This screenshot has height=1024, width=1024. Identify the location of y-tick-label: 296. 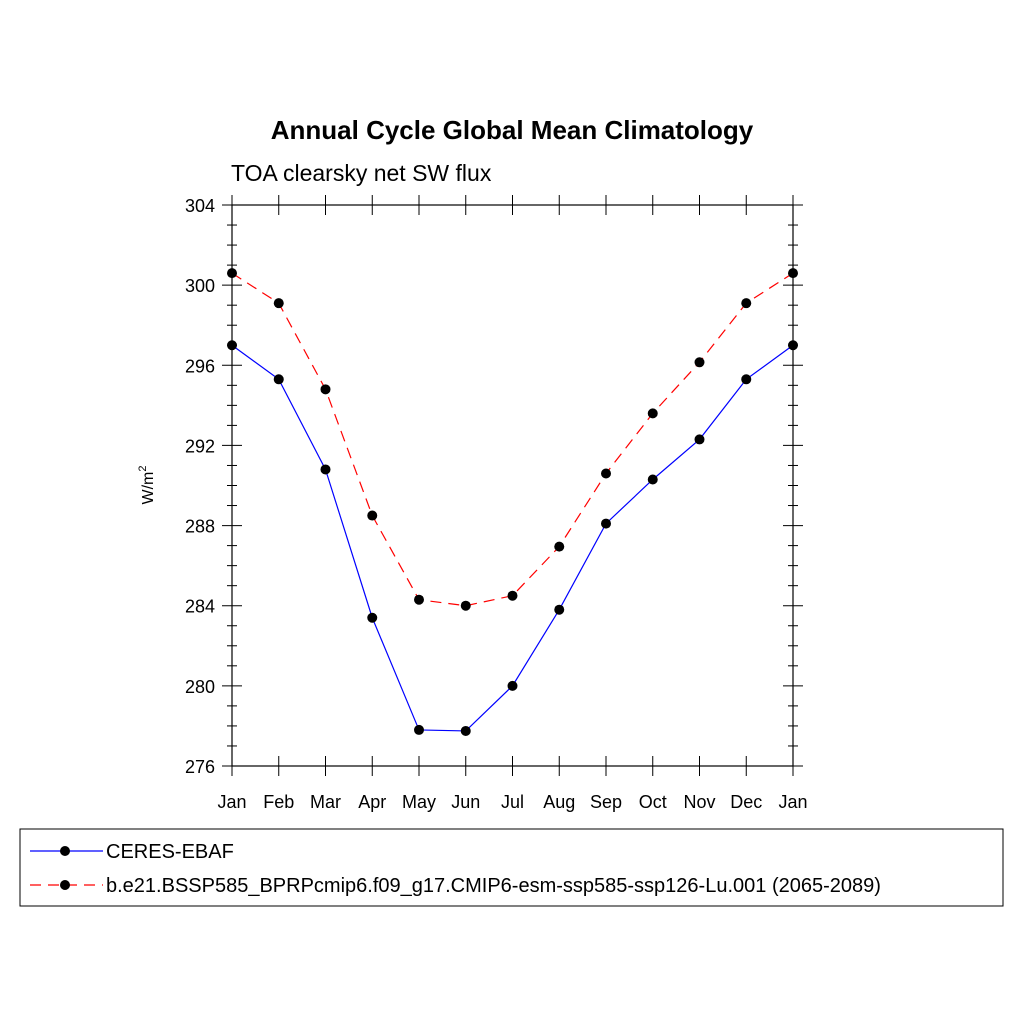
(200, 366).